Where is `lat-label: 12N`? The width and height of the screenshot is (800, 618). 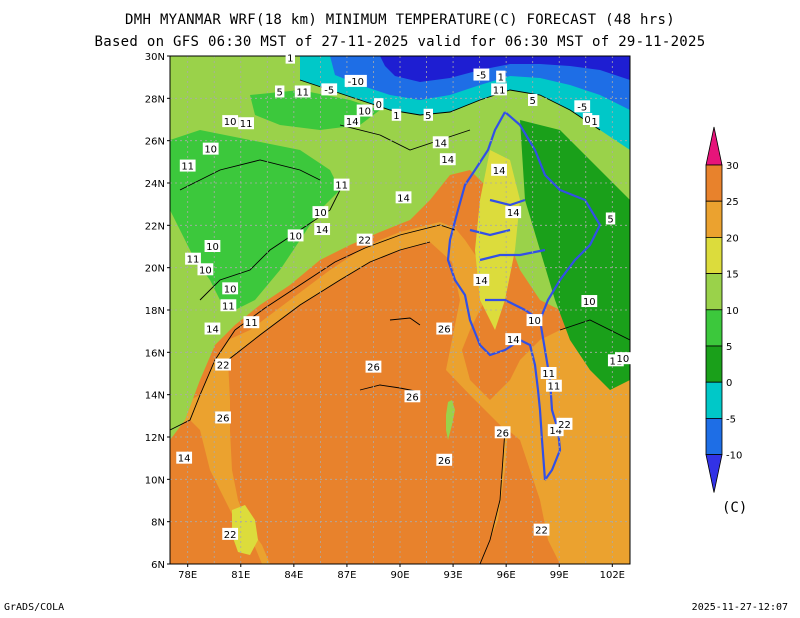 lat-label: 12N is located at coordinates (155, 438).